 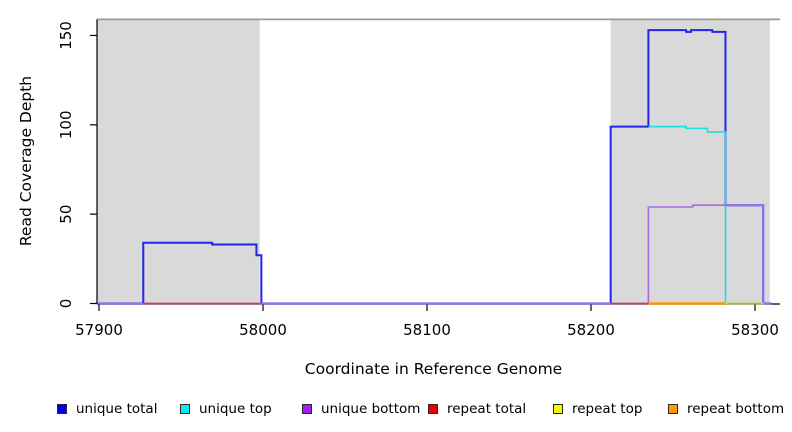 I want to click on legend-item-unique-total: unique total, so click(x=107, y=409).